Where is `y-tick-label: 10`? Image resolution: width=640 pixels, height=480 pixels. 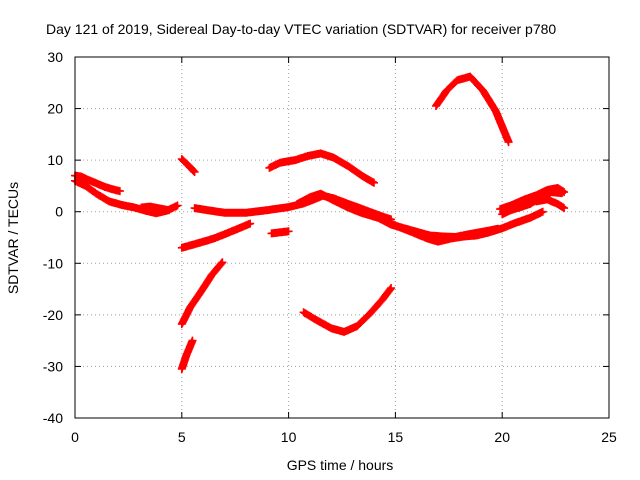
y-tick-label: 10 is located at coordinates (55, 160).